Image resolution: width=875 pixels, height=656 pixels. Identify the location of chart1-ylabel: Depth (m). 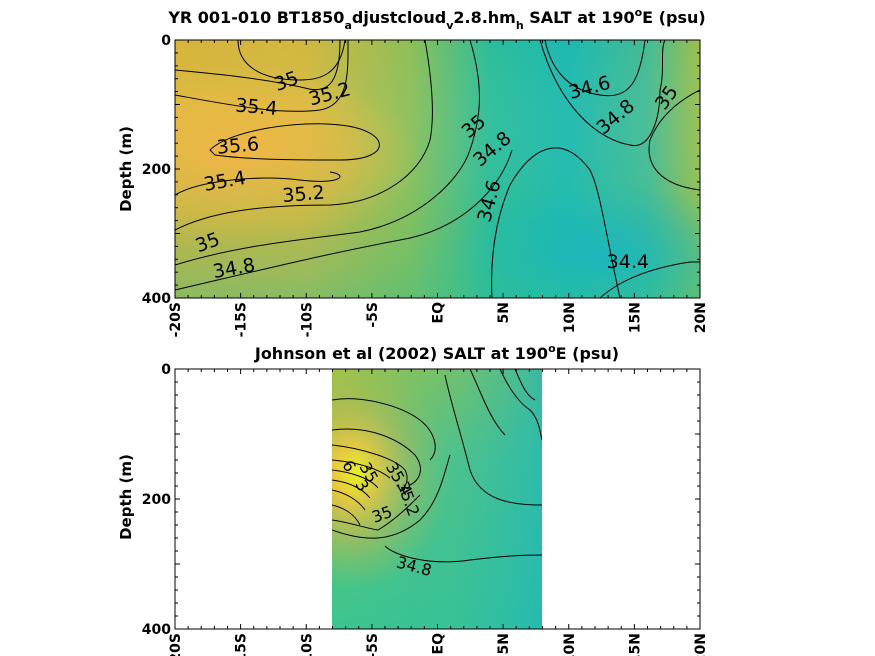
(126, 169).